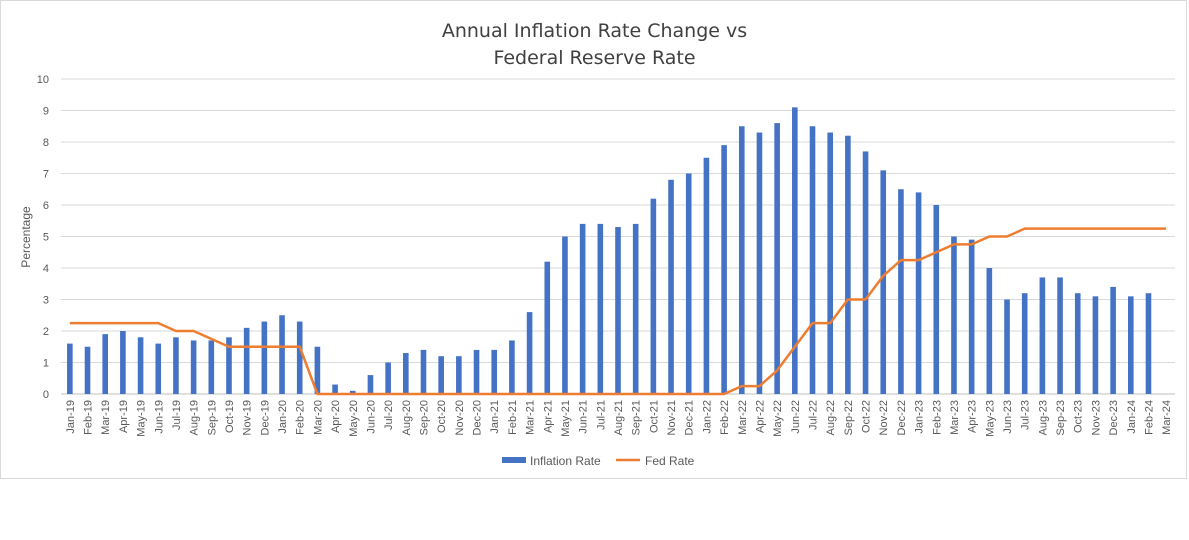  Describe the element at coordinates (354, 418) in the screenshot. I see `x-tick-label: May-20` at that location.